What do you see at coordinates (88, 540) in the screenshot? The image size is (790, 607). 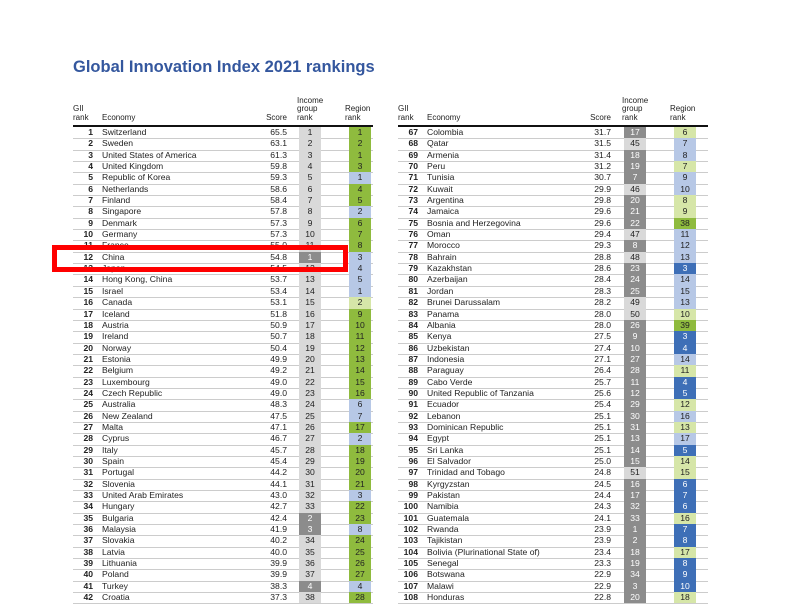 I see `gii-rank-cell: 37` at bounding box center [88, 540].